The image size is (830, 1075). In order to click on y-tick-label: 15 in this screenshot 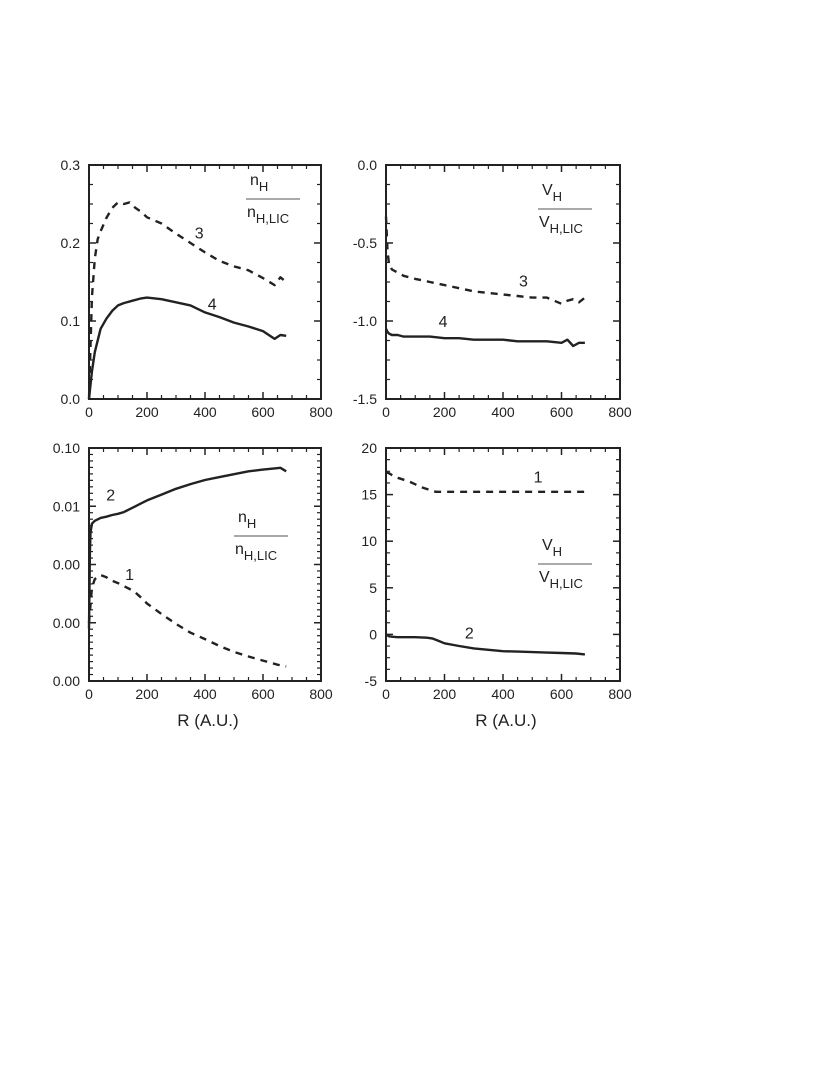, I will do `click(369, 495)`.